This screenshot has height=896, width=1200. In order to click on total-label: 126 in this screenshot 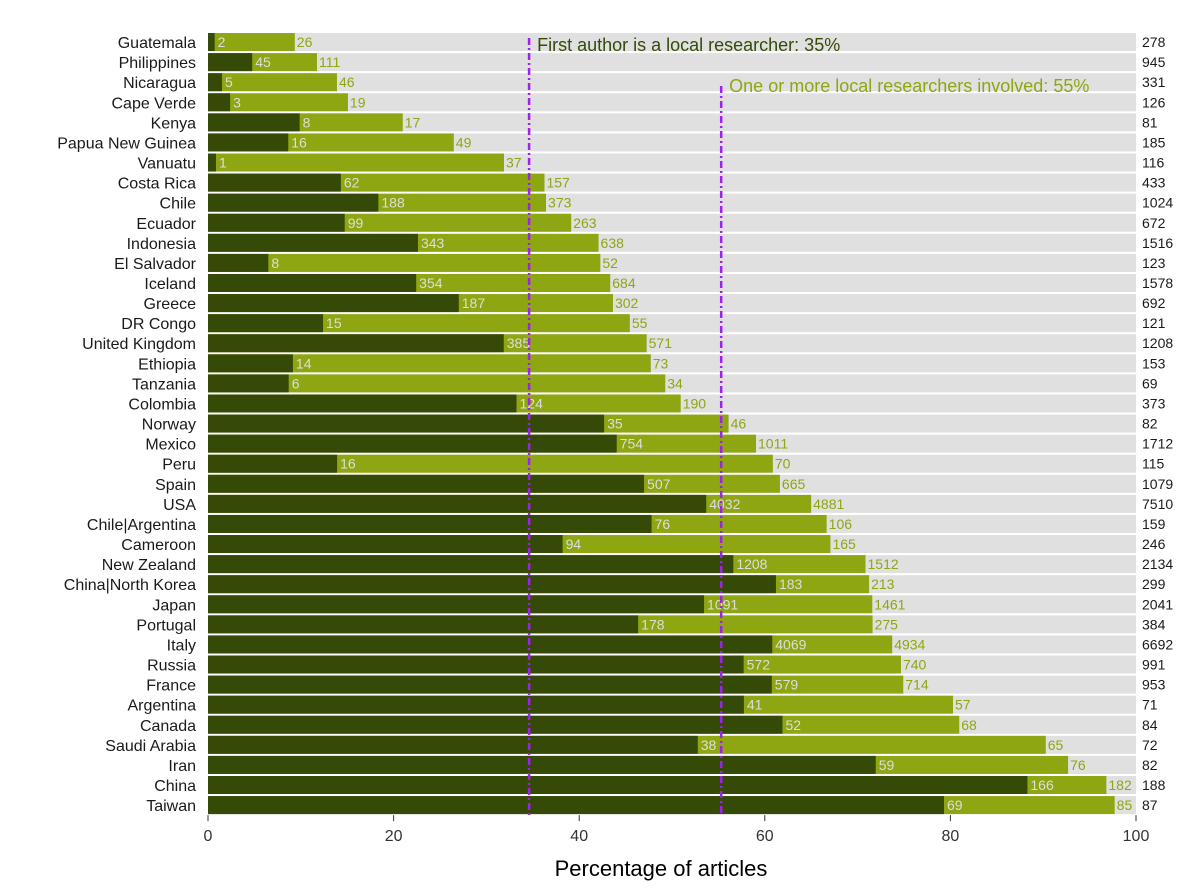, I will do `click(1154, 102)`.